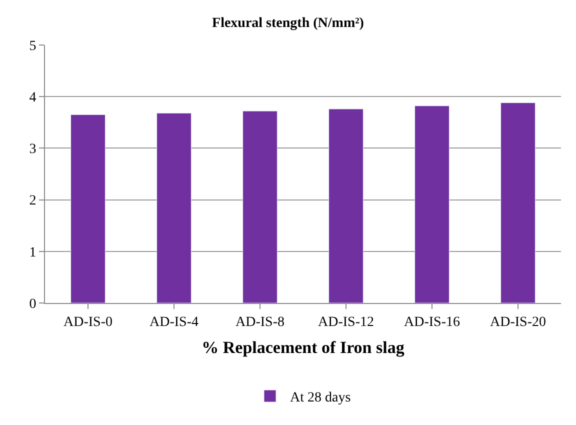 This screenshot has width=576, height=425. What do you see at coordinates (32, 201) in the screenshot?
I see `y-tick-label: 2` at bounding box center [32, 201].